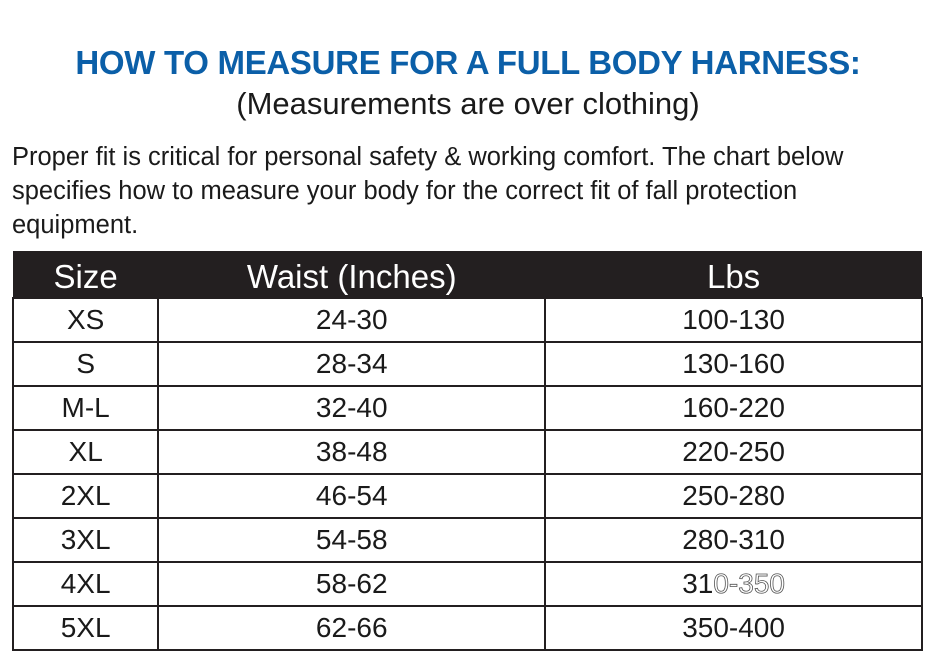  Describe the element at coordinates (85, 628) in the screenshot. I see `cell-size: 5XL` at that location.